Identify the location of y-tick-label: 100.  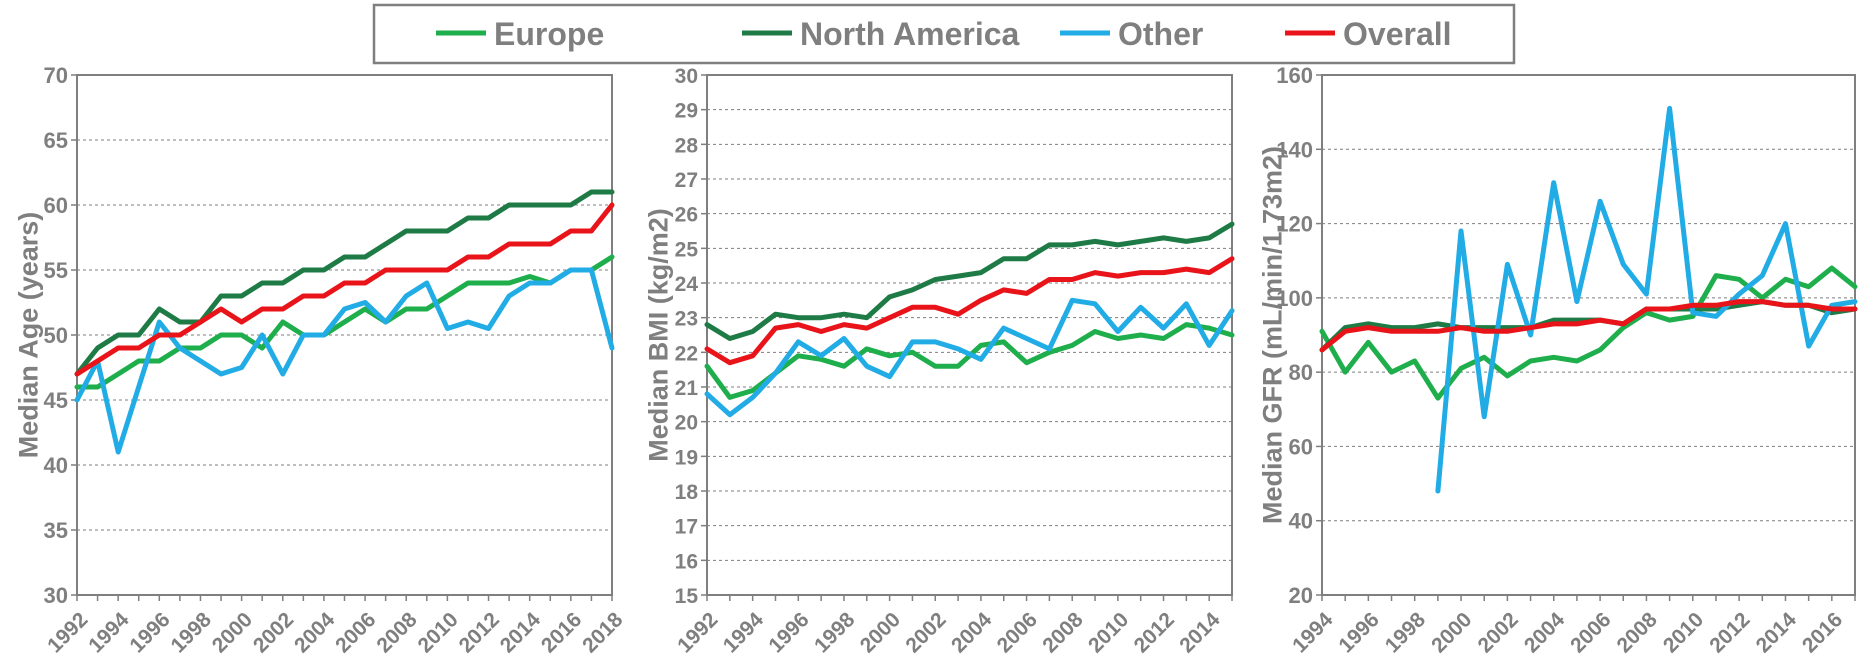
(1294, 298).